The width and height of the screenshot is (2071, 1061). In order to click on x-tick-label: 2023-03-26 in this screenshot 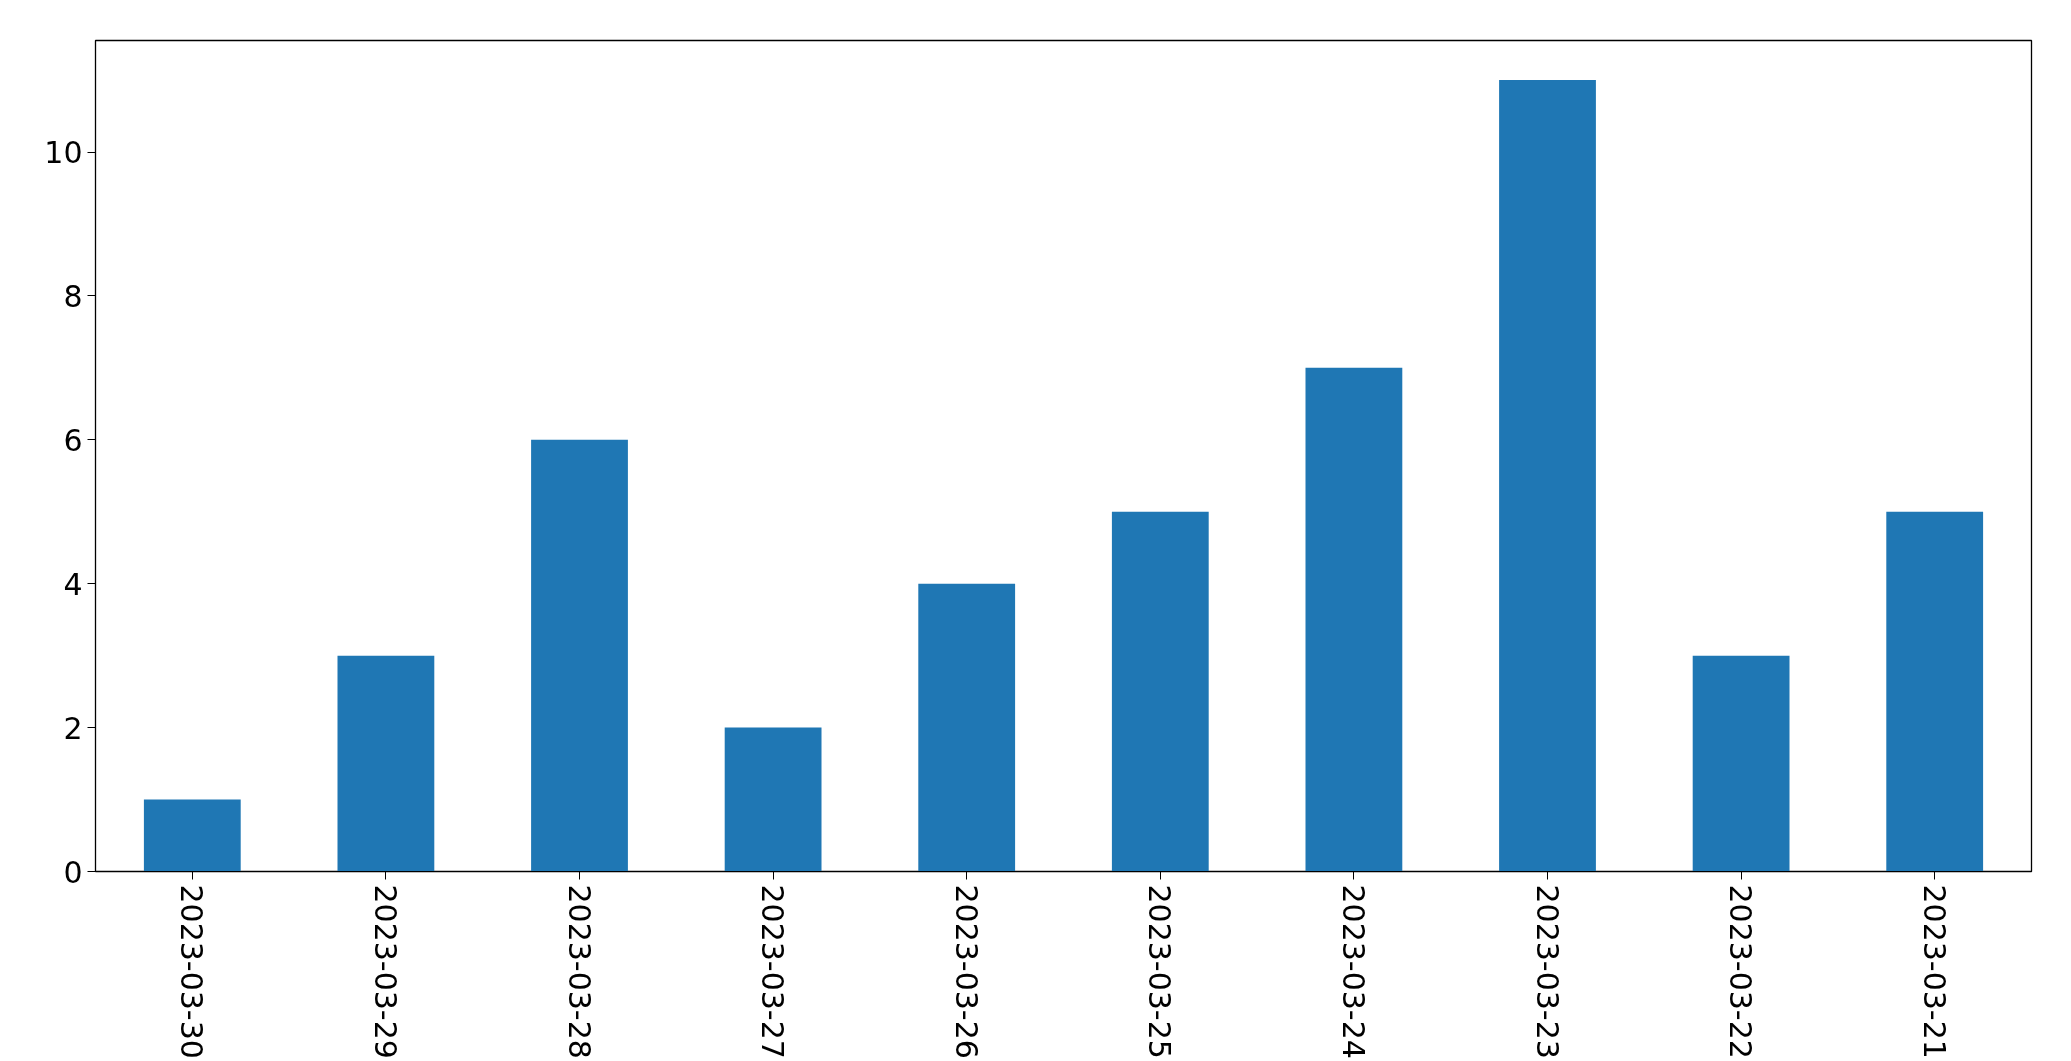, I will do `click(966, 971)`.